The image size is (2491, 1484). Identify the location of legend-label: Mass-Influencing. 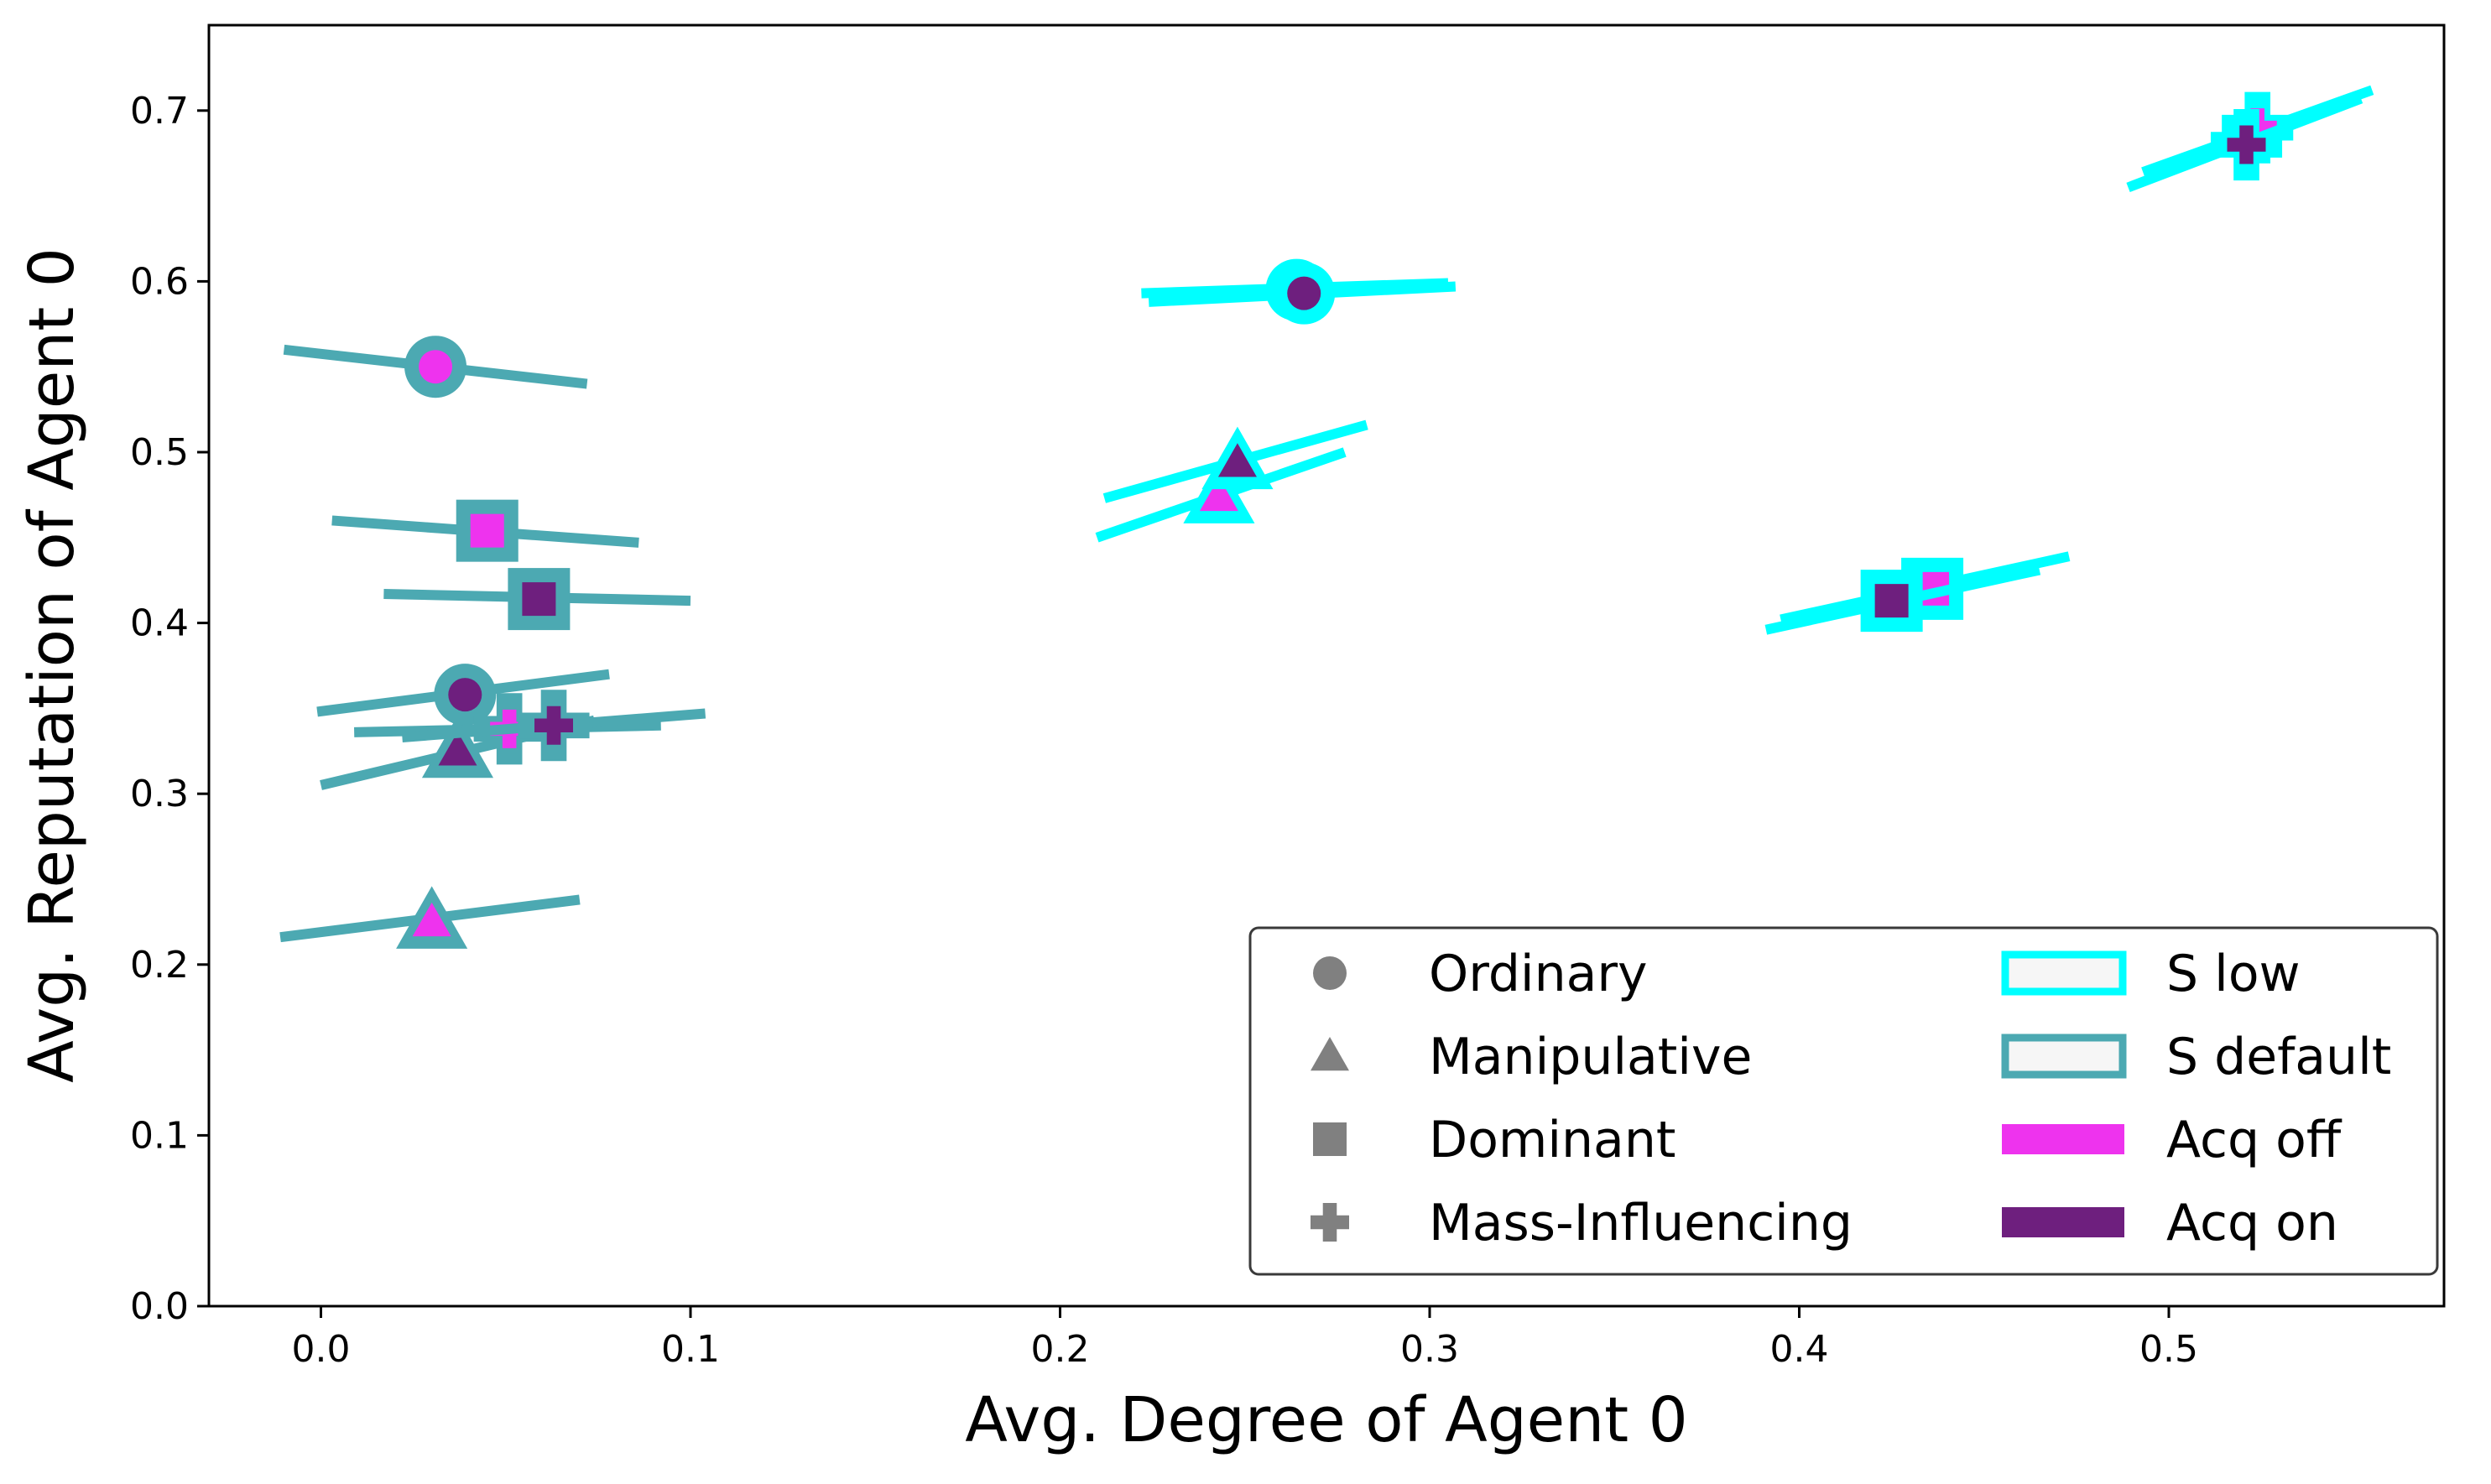
(1641, 1223).